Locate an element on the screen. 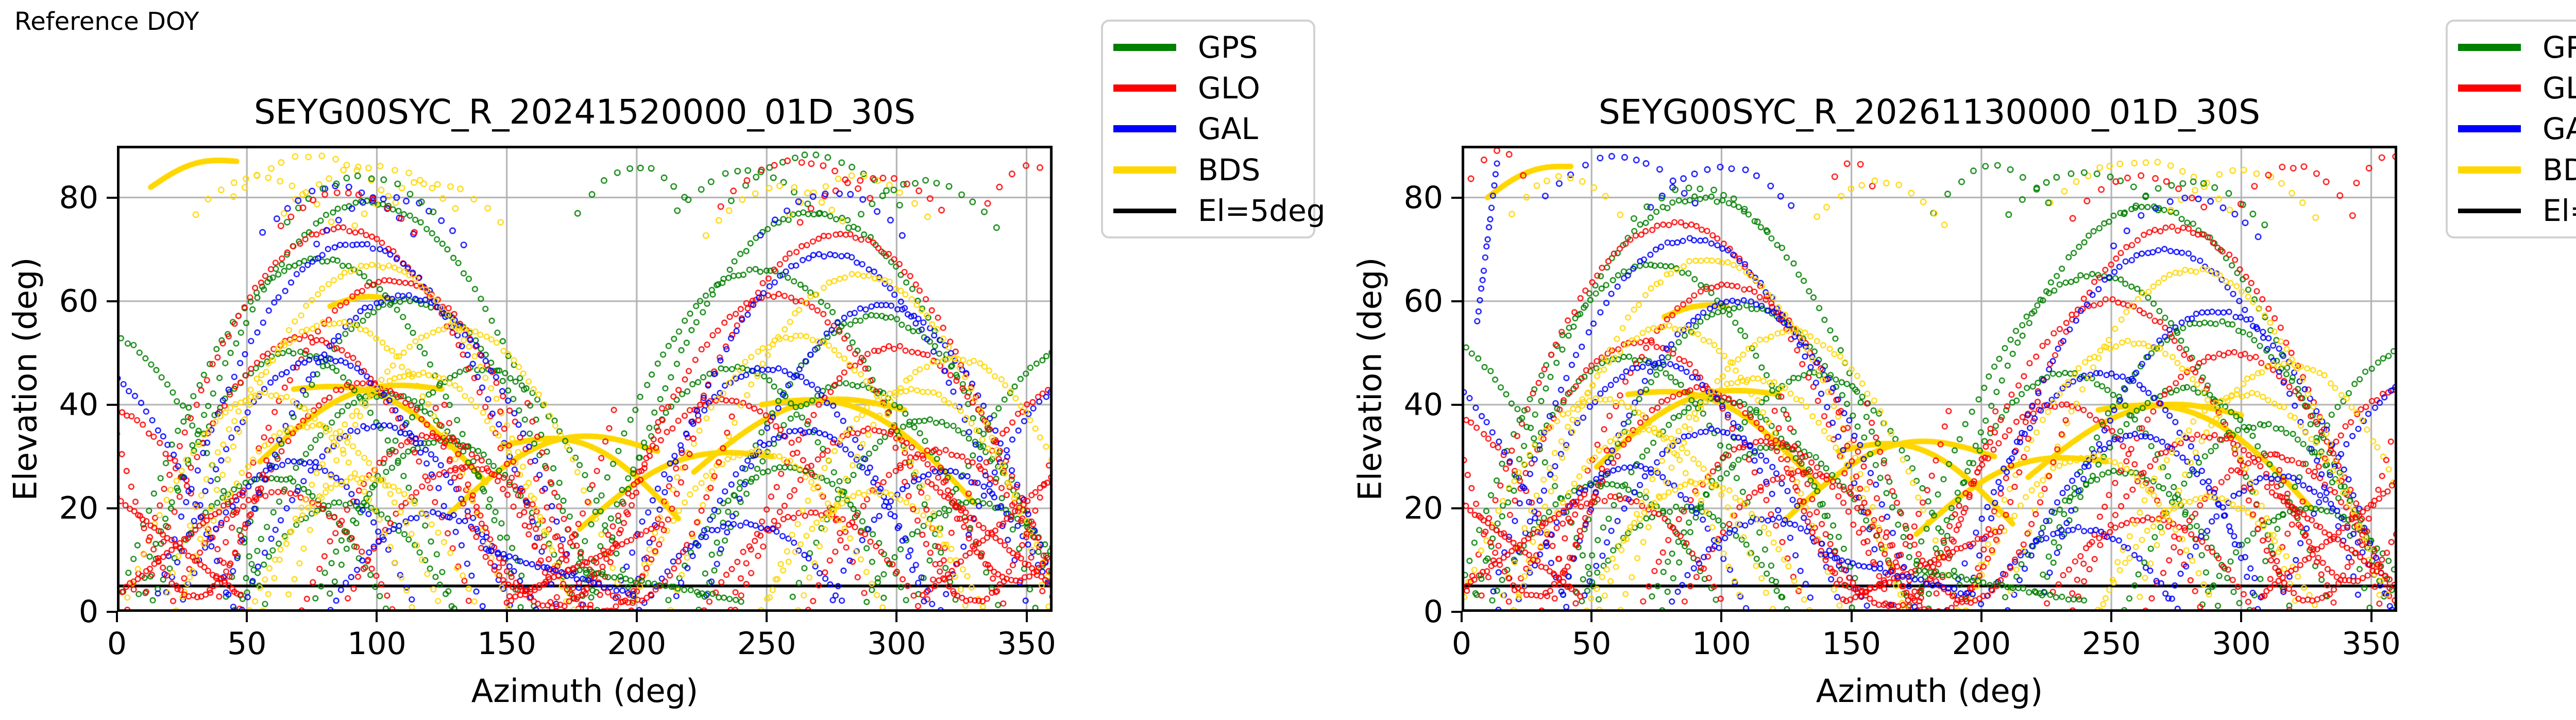 Image resolution: width=2576 pixels, height=720 pixels. plot-1-x-axis-label: Azimuth (deg) is located at coordinates (585, 691).